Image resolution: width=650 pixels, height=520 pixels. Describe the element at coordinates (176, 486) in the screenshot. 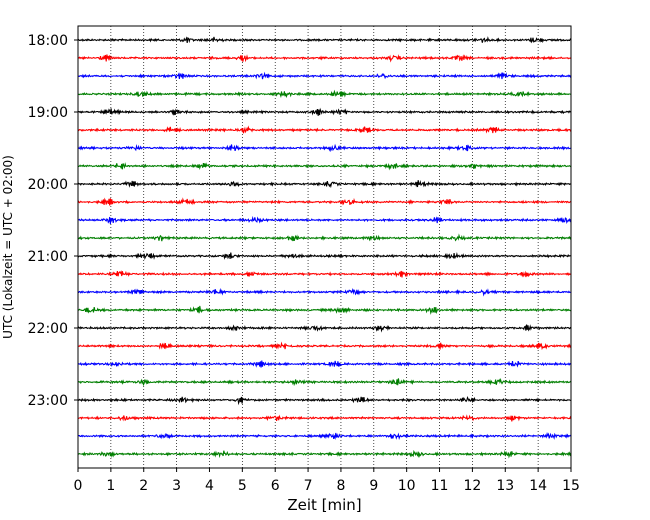

I see `x-tick-label-3: 3` at that location.